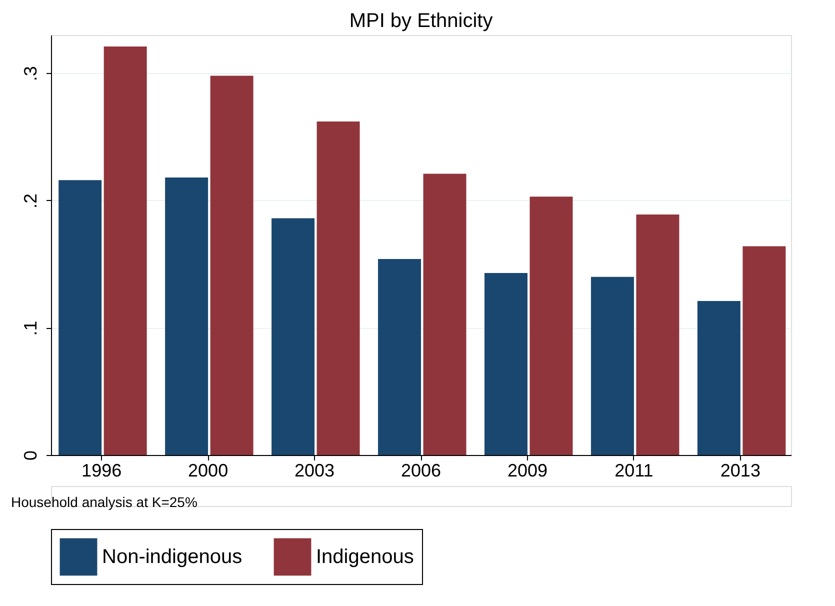 This screenshot has width=835, height=606. What do you see at coordinates (314, 470) in the screenshot?
I see `x-tick-label: 2003` at bounding box center [314, 470].